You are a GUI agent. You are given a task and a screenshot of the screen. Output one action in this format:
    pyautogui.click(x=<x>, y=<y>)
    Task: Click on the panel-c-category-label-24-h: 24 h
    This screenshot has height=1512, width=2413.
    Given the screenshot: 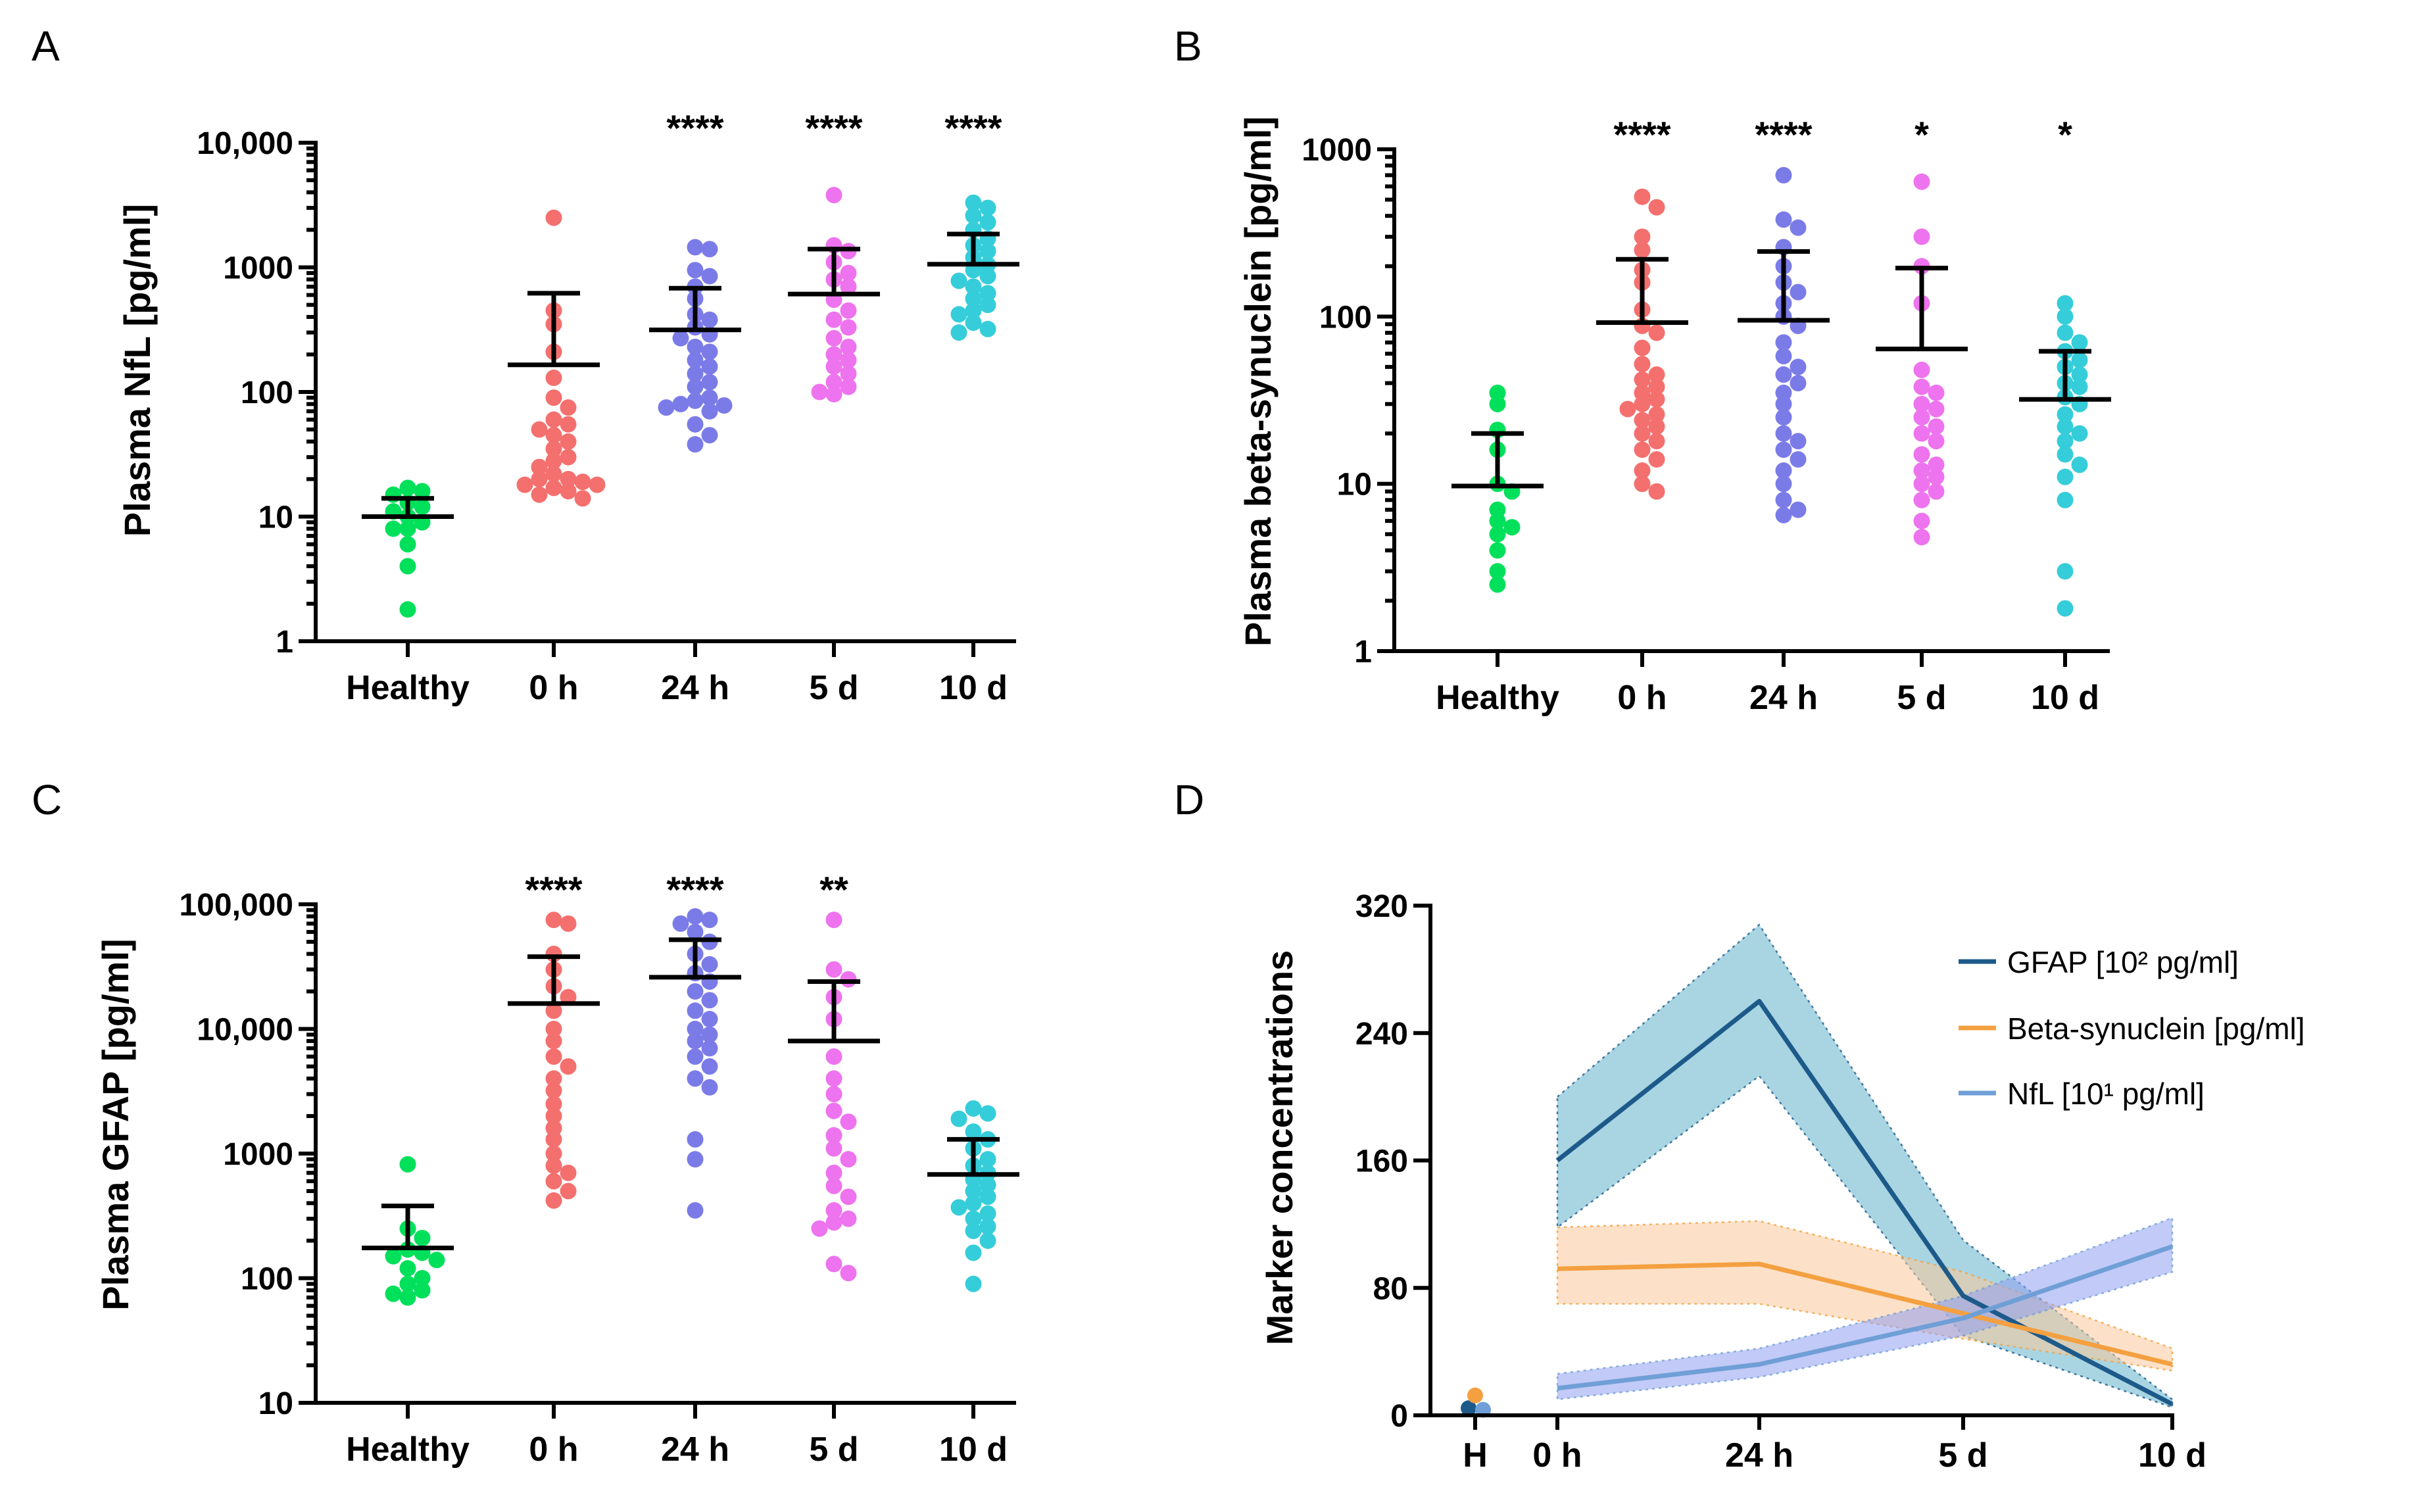 What is the action you would take?
    pyautogui.click(x=695, y=1449)
    